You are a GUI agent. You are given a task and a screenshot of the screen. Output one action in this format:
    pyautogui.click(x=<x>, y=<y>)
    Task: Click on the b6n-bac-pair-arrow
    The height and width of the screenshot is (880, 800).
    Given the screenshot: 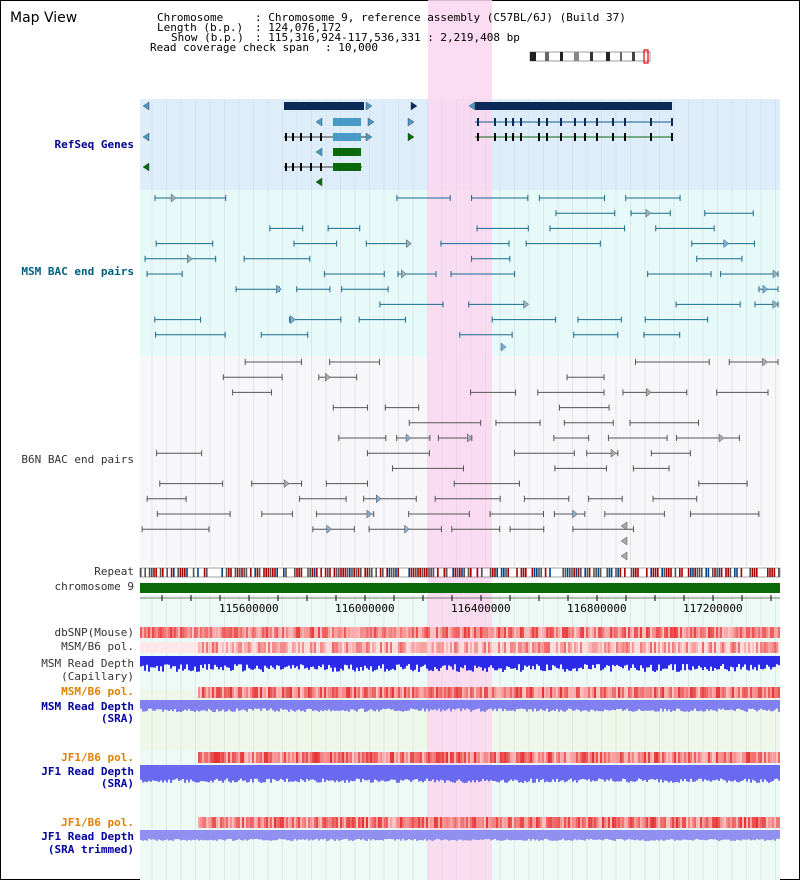 What is the action you would take?
    pyautogui.click(x=379, y=499)
    